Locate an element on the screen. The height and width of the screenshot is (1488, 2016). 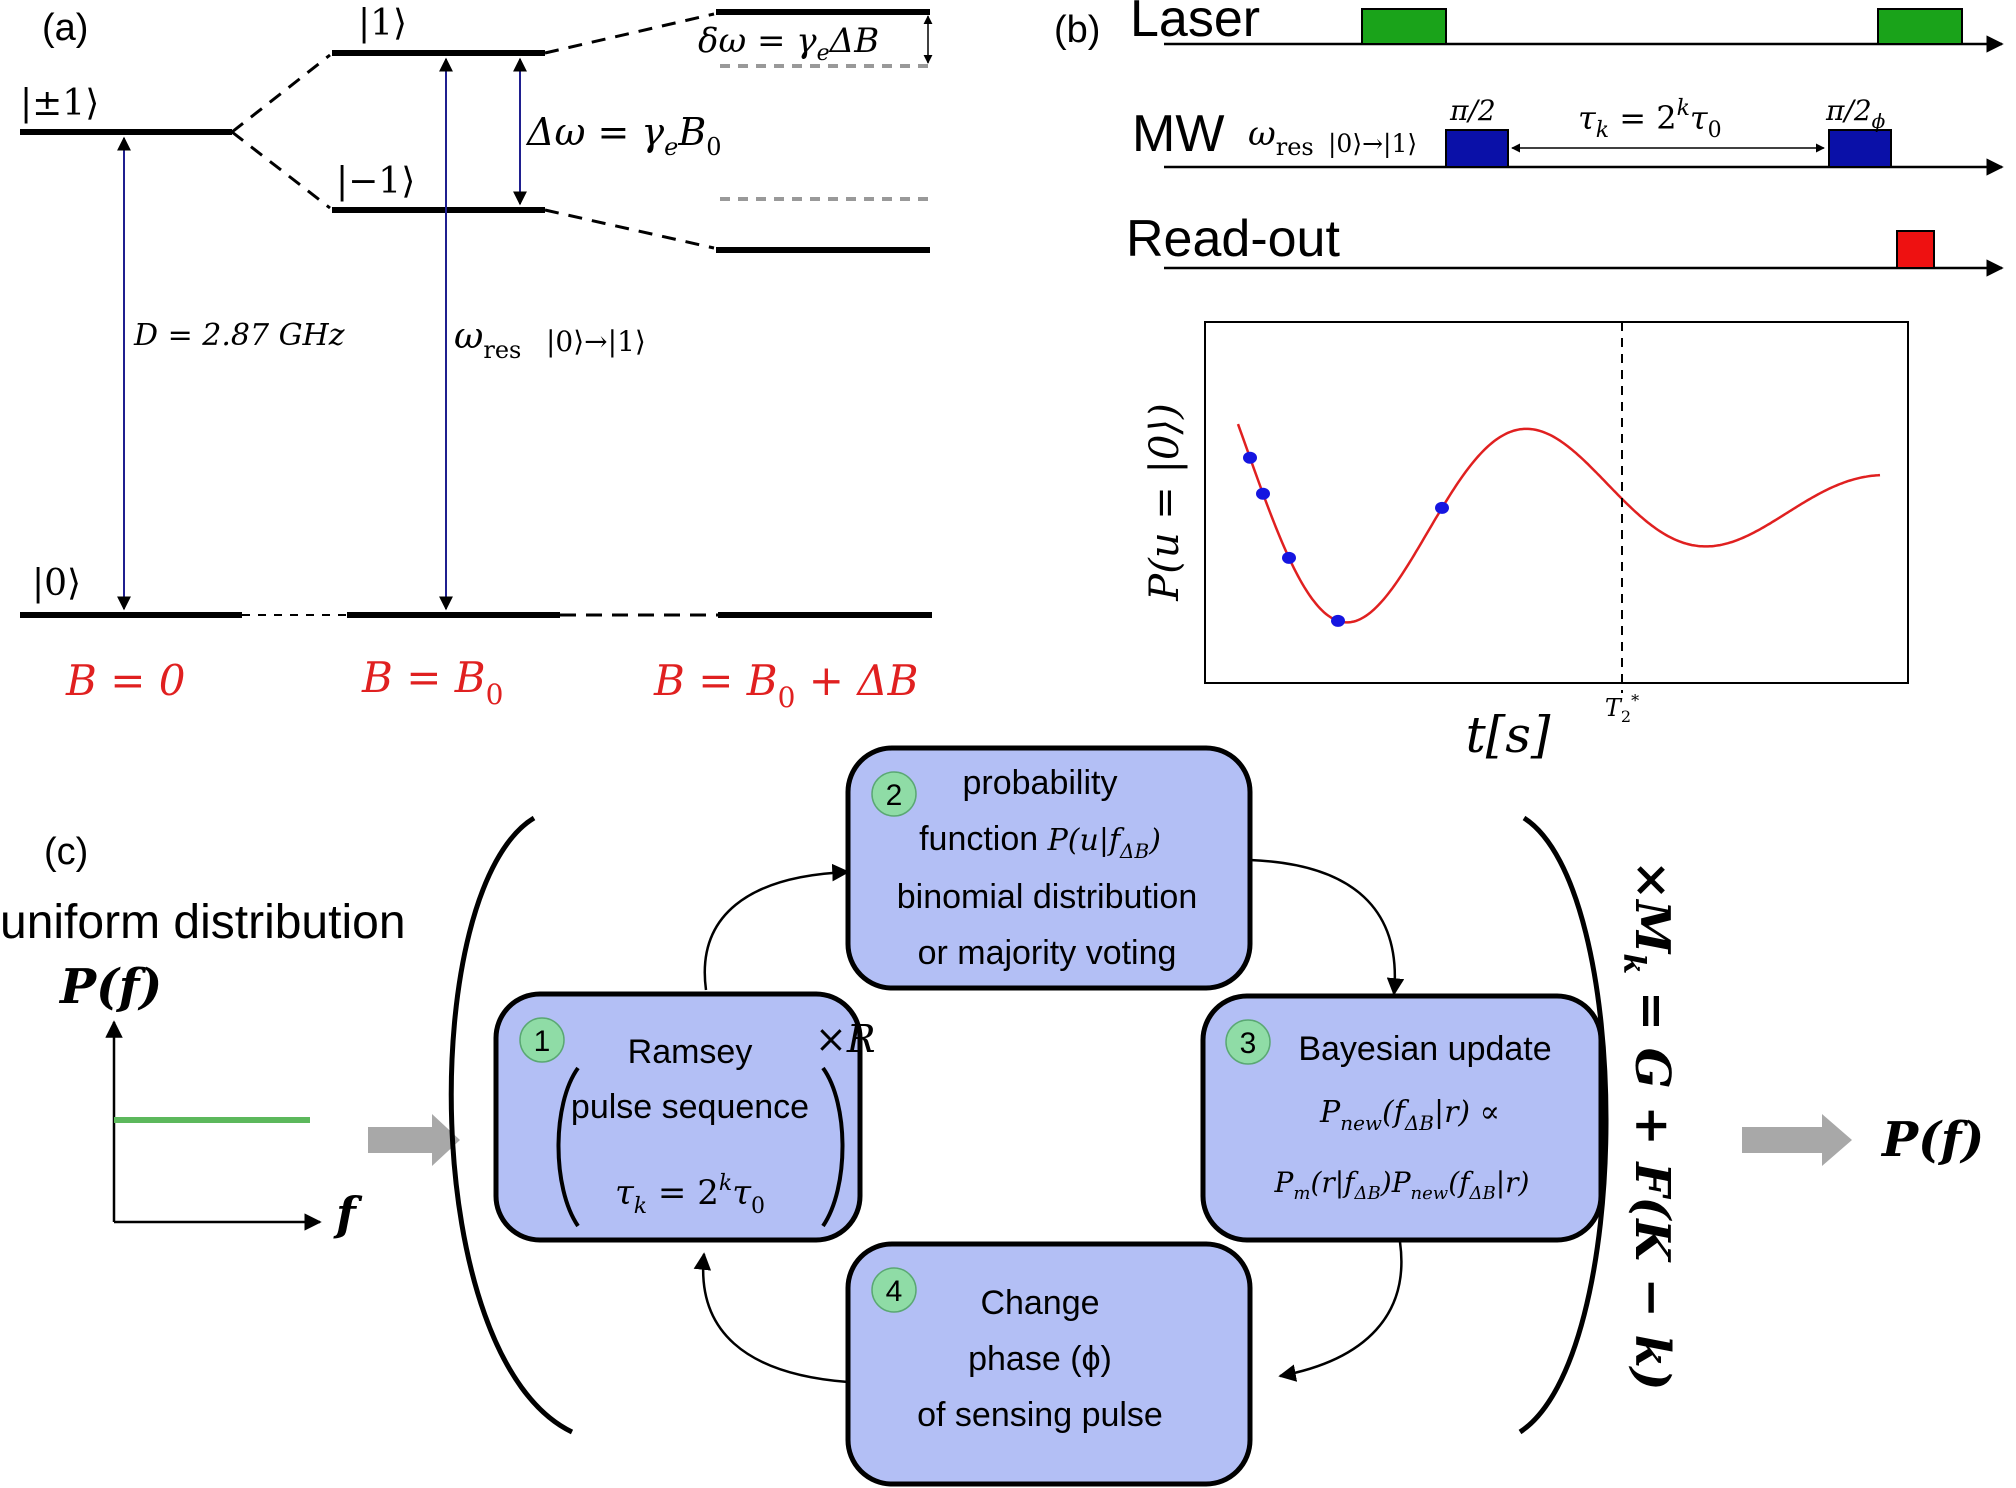
box2-line4: or majority voting is located at coordinates (1047, 953).